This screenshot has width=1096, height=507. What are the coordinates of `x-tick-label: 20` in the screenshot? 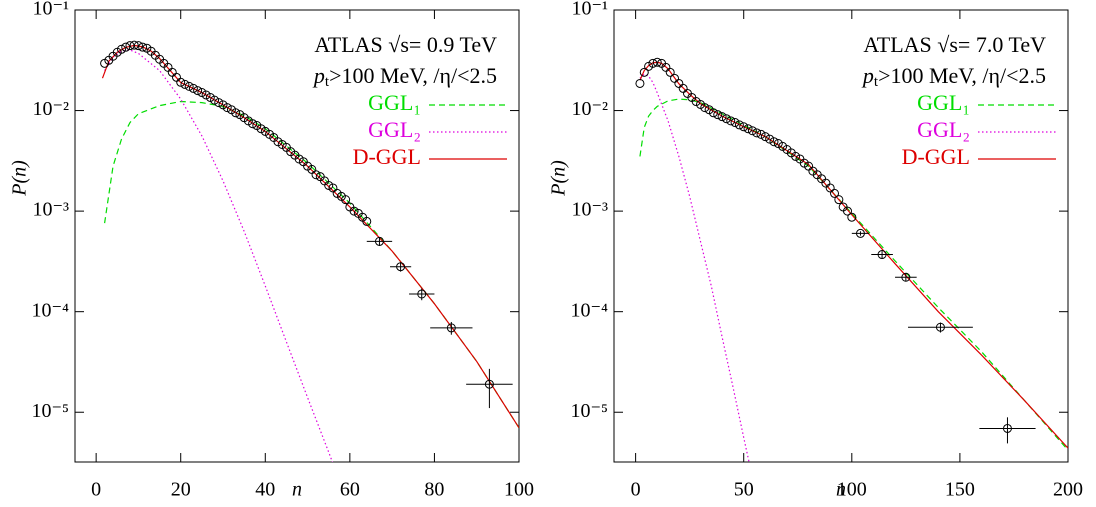 It's located at (181, 490).